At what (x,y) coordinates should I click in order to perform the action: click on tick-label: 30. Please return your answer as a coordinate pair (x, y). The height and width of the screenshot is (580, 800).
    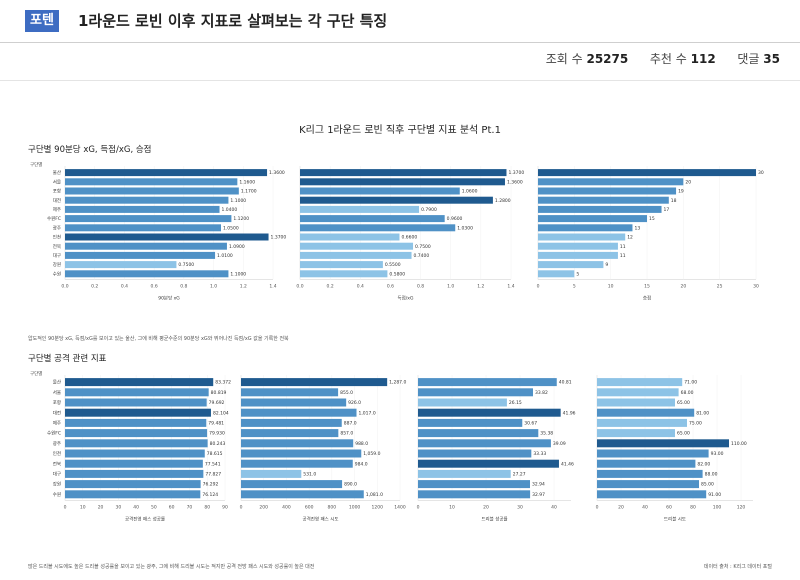
    Looking at the image, I should click on (756, 286).